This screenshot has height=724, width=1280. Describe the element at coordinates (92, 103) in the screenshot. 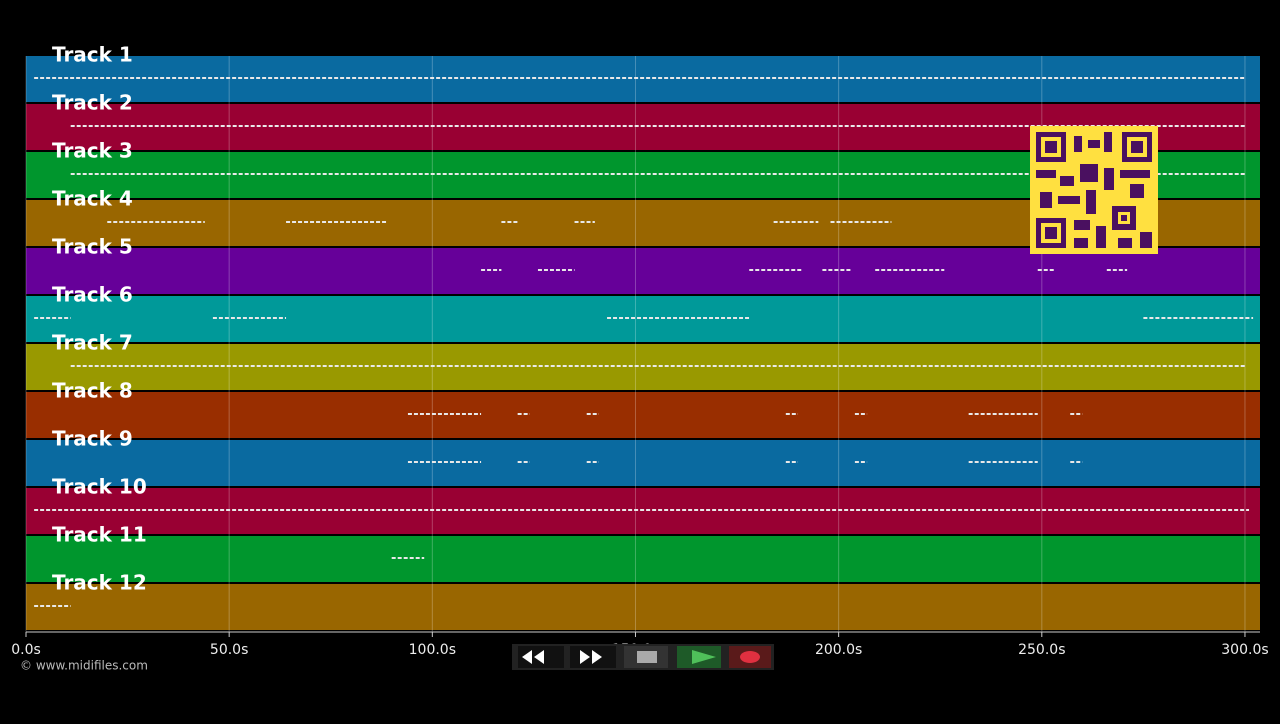

I see `track-name: Track 2` at that location.